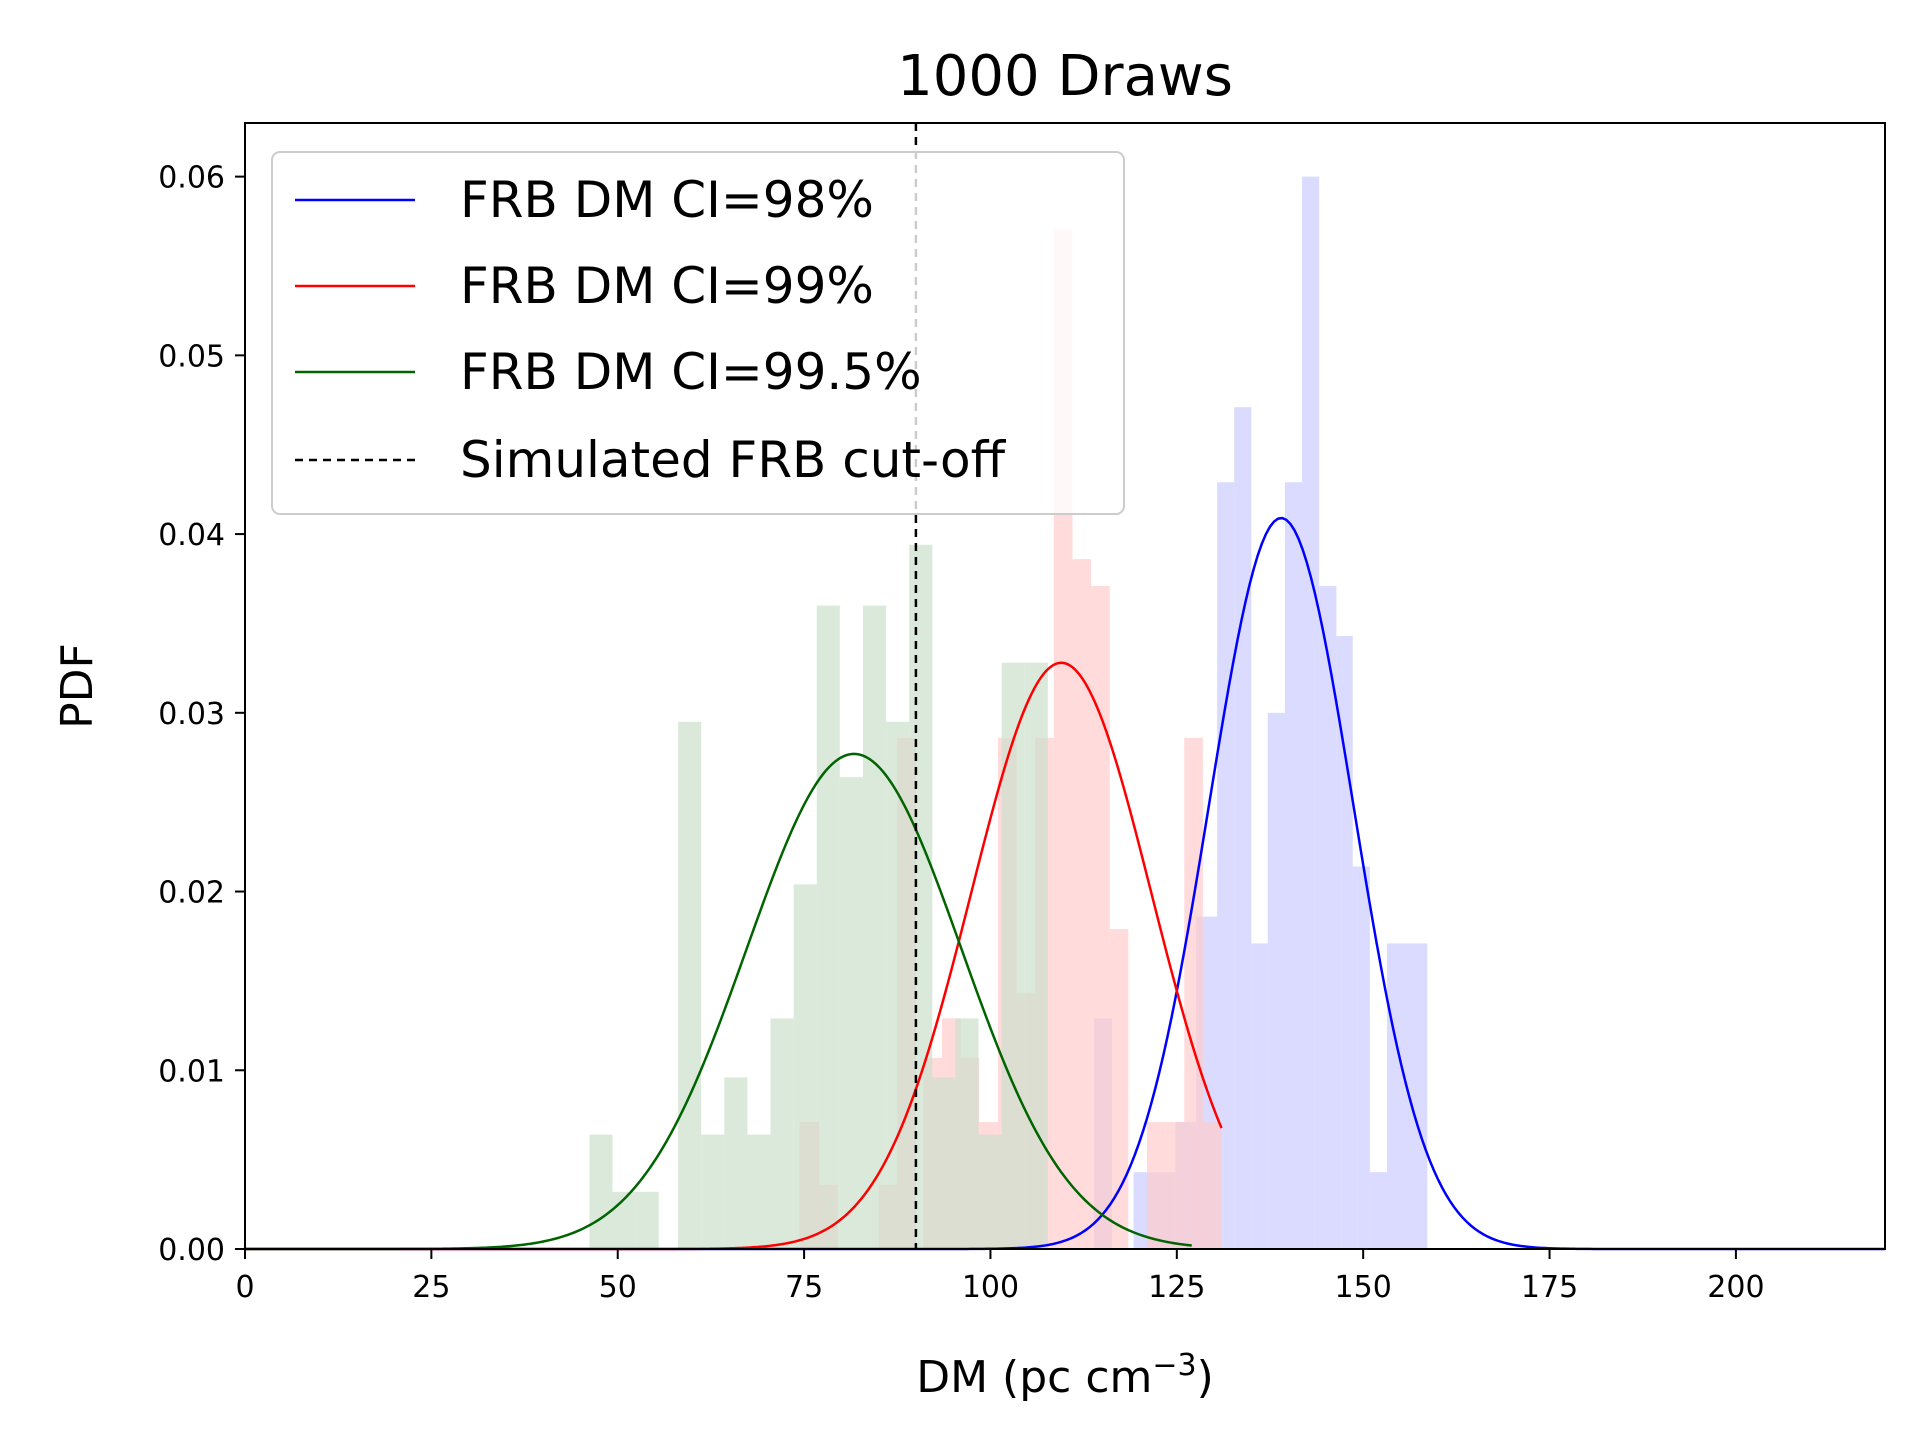 This screenshot has height=1440, width=1920. Describe the element at coordinates (191, 1071) in the screenshot. I see `y-tick-label: 0.01` at that location.